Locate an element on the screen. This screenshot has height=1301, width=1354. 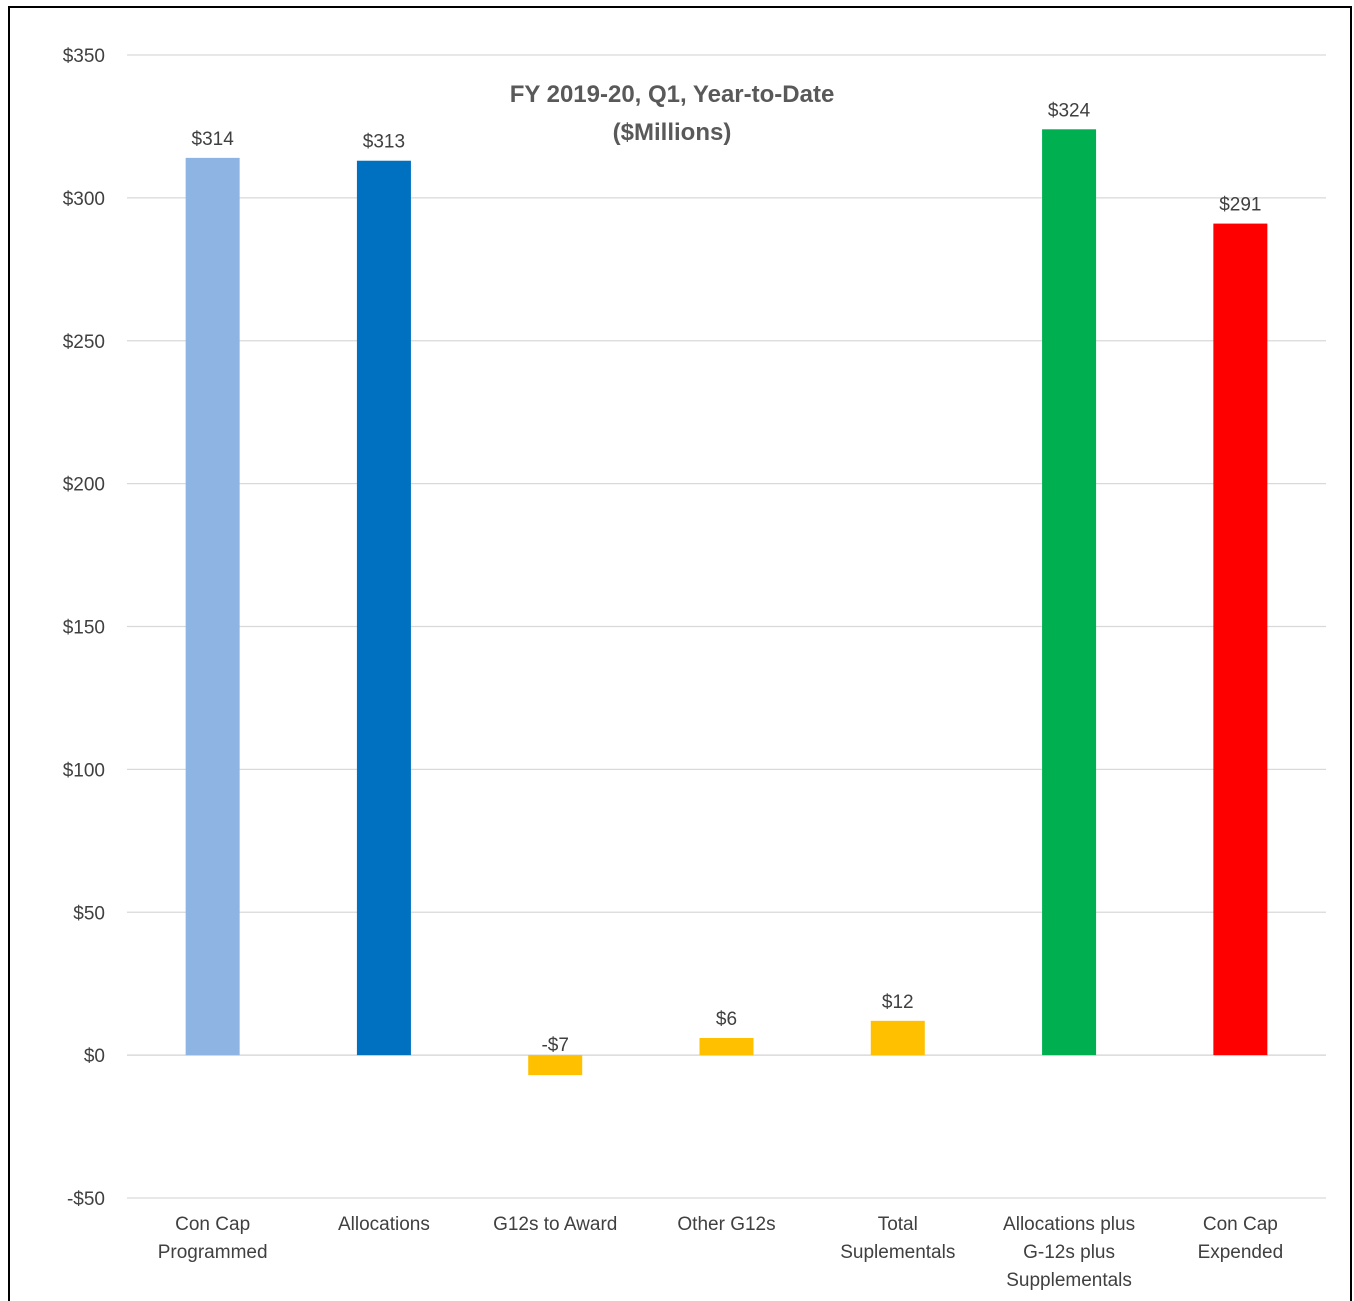
data-label: -$7 is located at coordinates (554, 1045).